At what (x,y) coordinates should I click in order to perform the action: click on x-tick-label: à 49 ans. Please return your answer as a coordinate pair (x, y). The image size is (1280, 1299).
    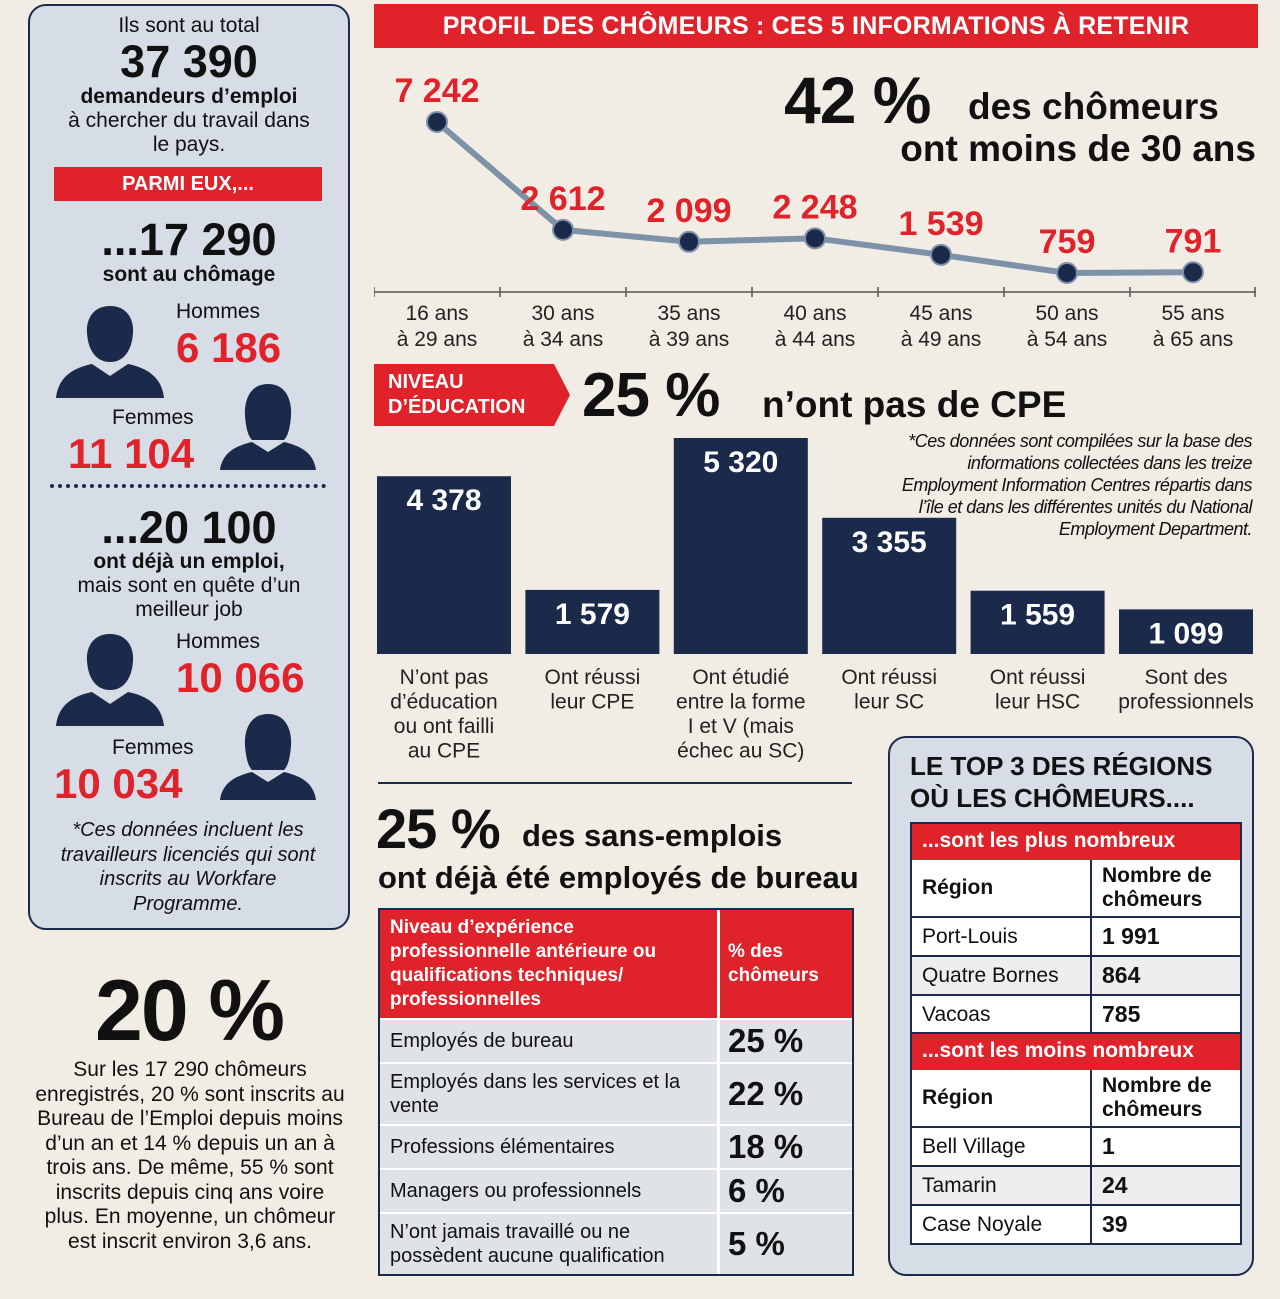
    Looking at the image, I should click on (941, 339).